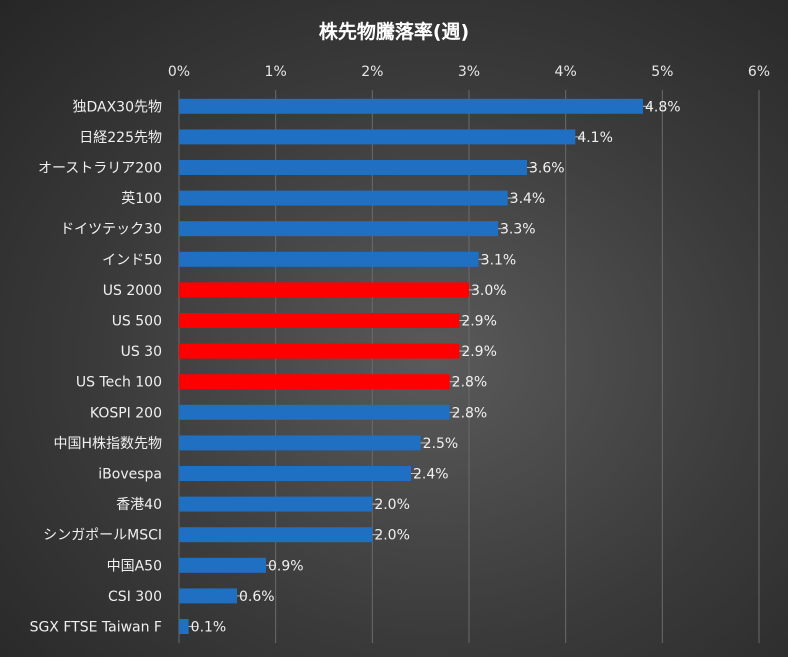 The image size is (788, 657). What do you see at coordinates (209, 628) in the screenshot?
I see `value-label: 0.1%` at bounding box center [209, 628].